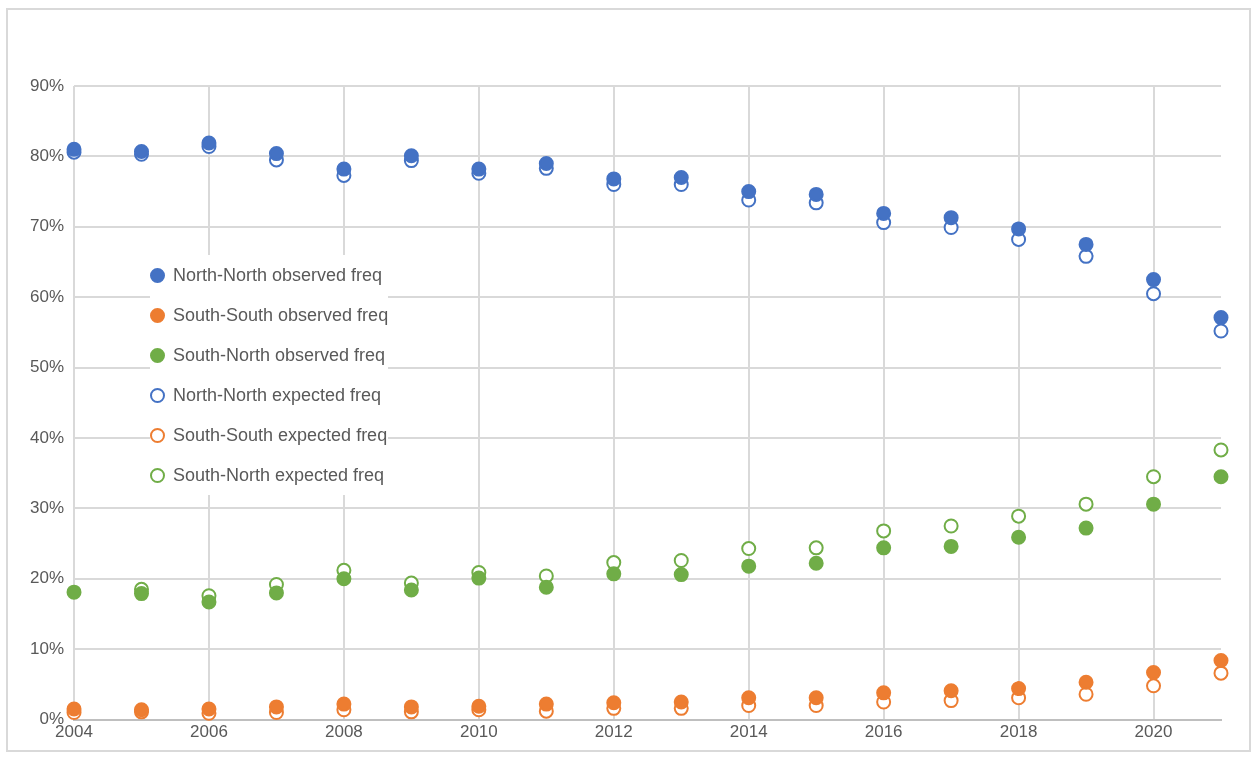 The image size is (1259, 758). I want to click on legend-label: South-South observed freq, so click(281, 315).